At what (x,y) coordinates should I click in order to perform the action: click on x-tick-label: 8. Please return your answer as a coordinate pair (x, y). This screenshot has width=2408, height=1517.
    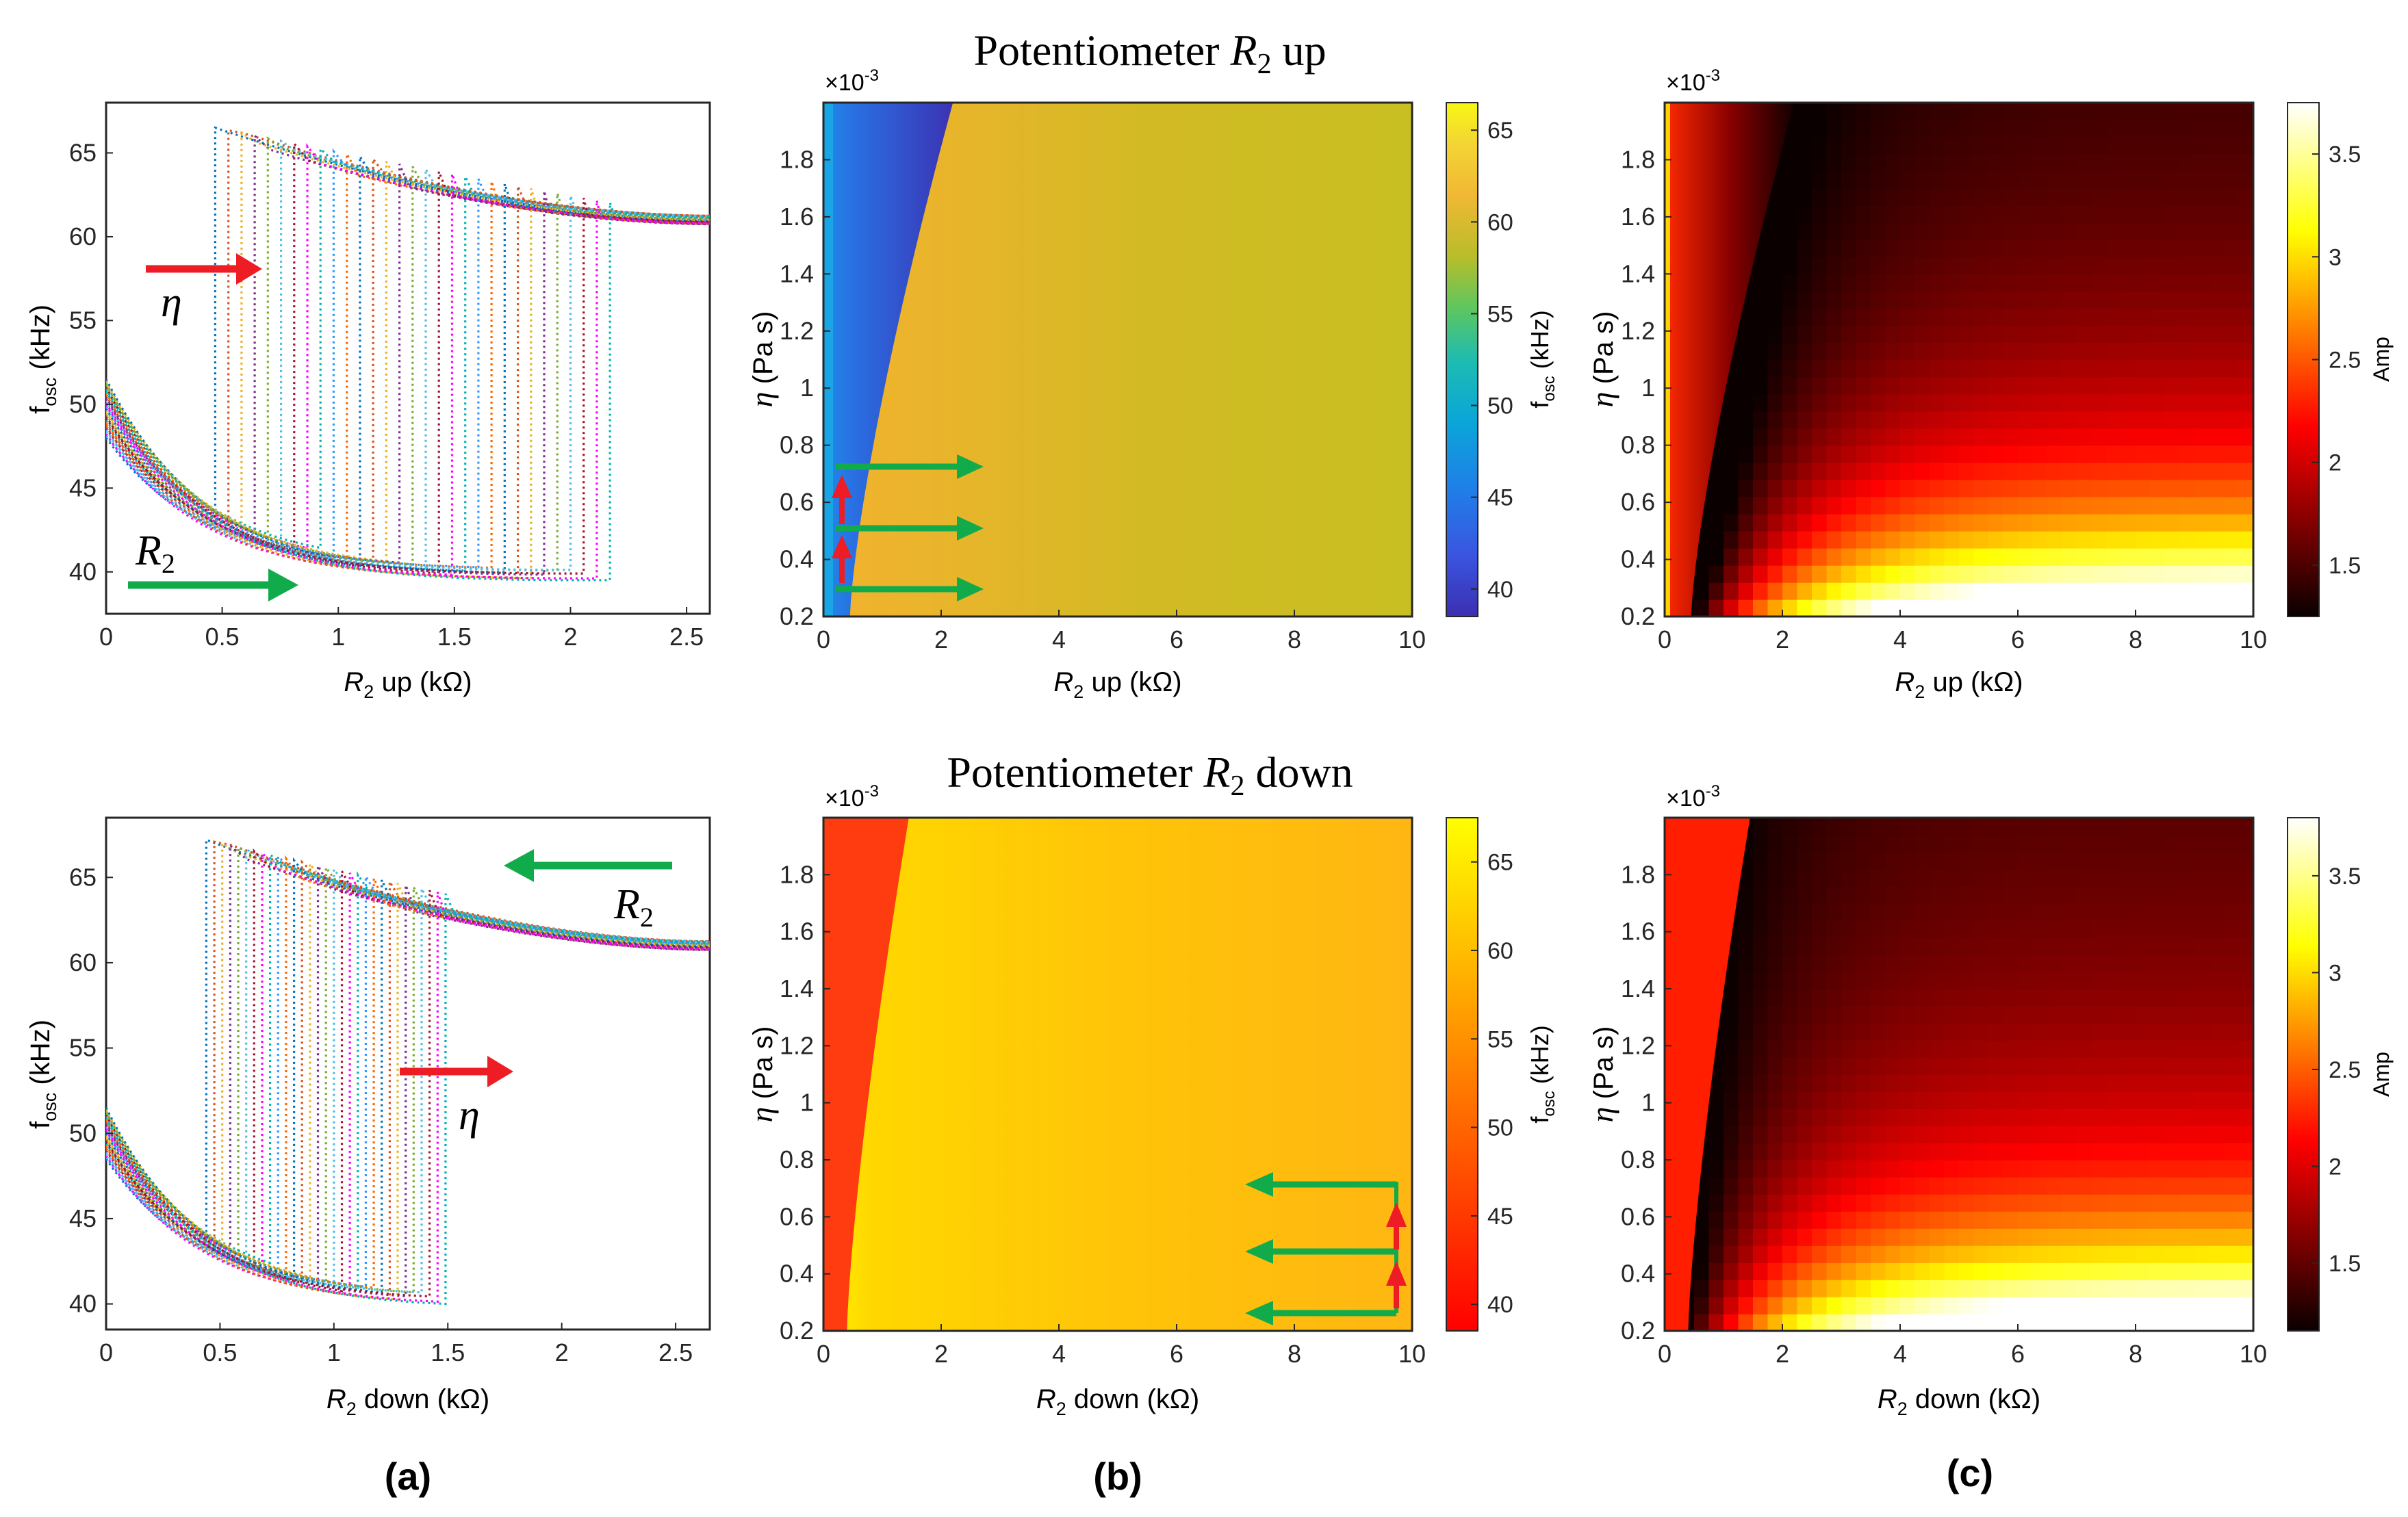
    Looking at the image, I should click on (2136, 1354).